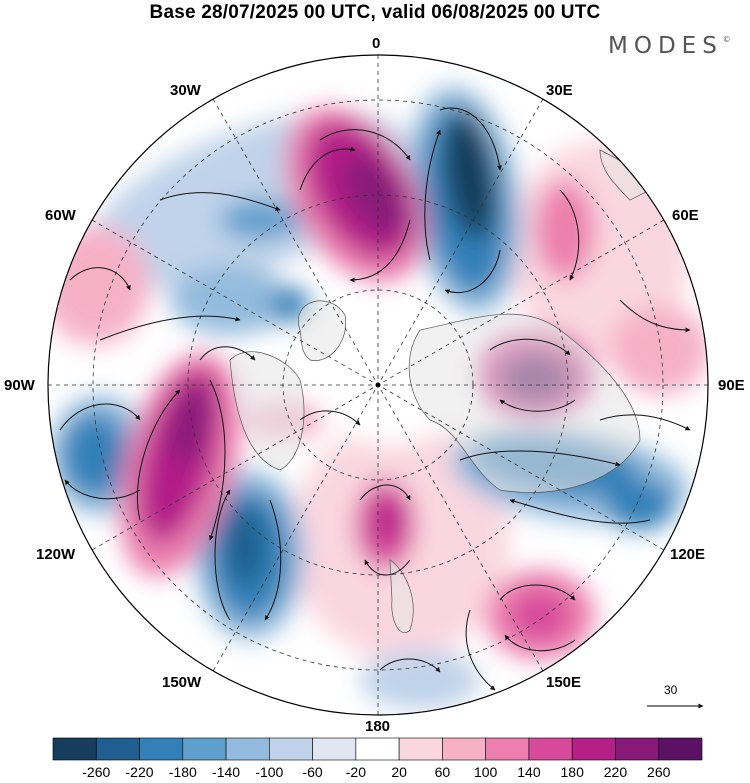 The height and width of the screenshot is (783, 750). What do you see at coordinates (96, 772) in the screenshot?
I see `colorbar-tick-label: -260` at bounding box center [96, 772].